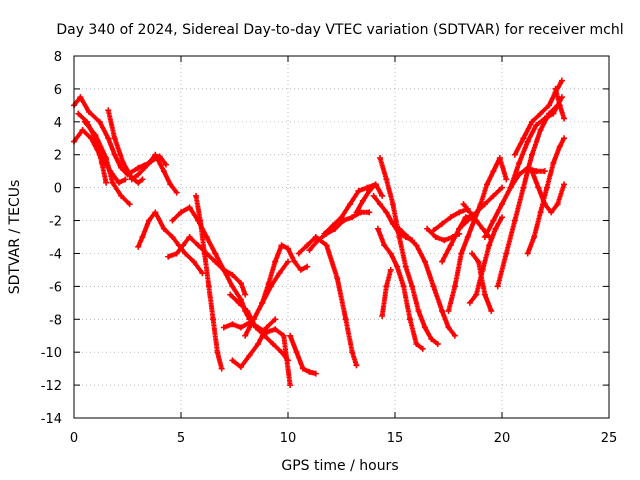 Image resolution: width=640 pixels, height=480 pixels. Describe the element at coordinates (502, 438) in the screenshot. I see `x-tick-label: 20` at that location.